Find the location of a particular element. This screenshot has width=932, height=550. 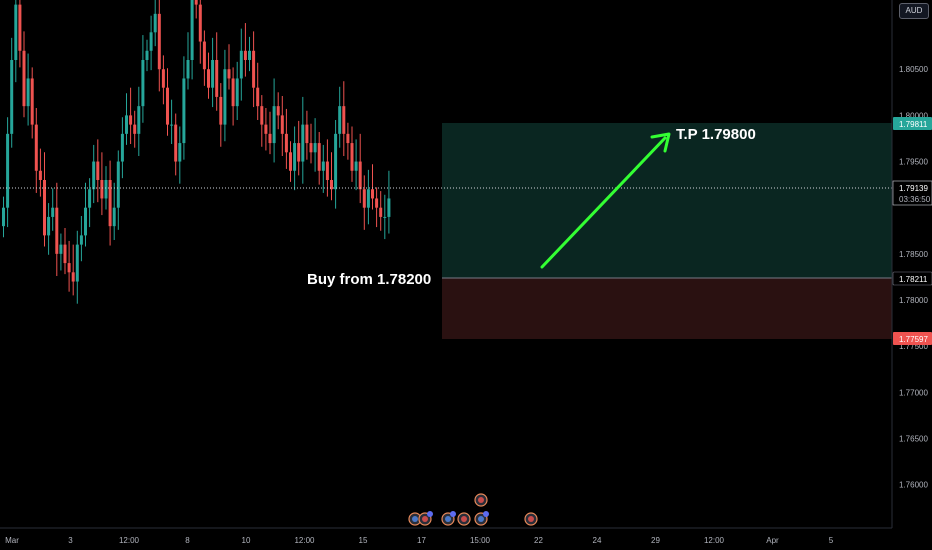

y-tick-label: 1.78500 is located at coordinates (913, 254).